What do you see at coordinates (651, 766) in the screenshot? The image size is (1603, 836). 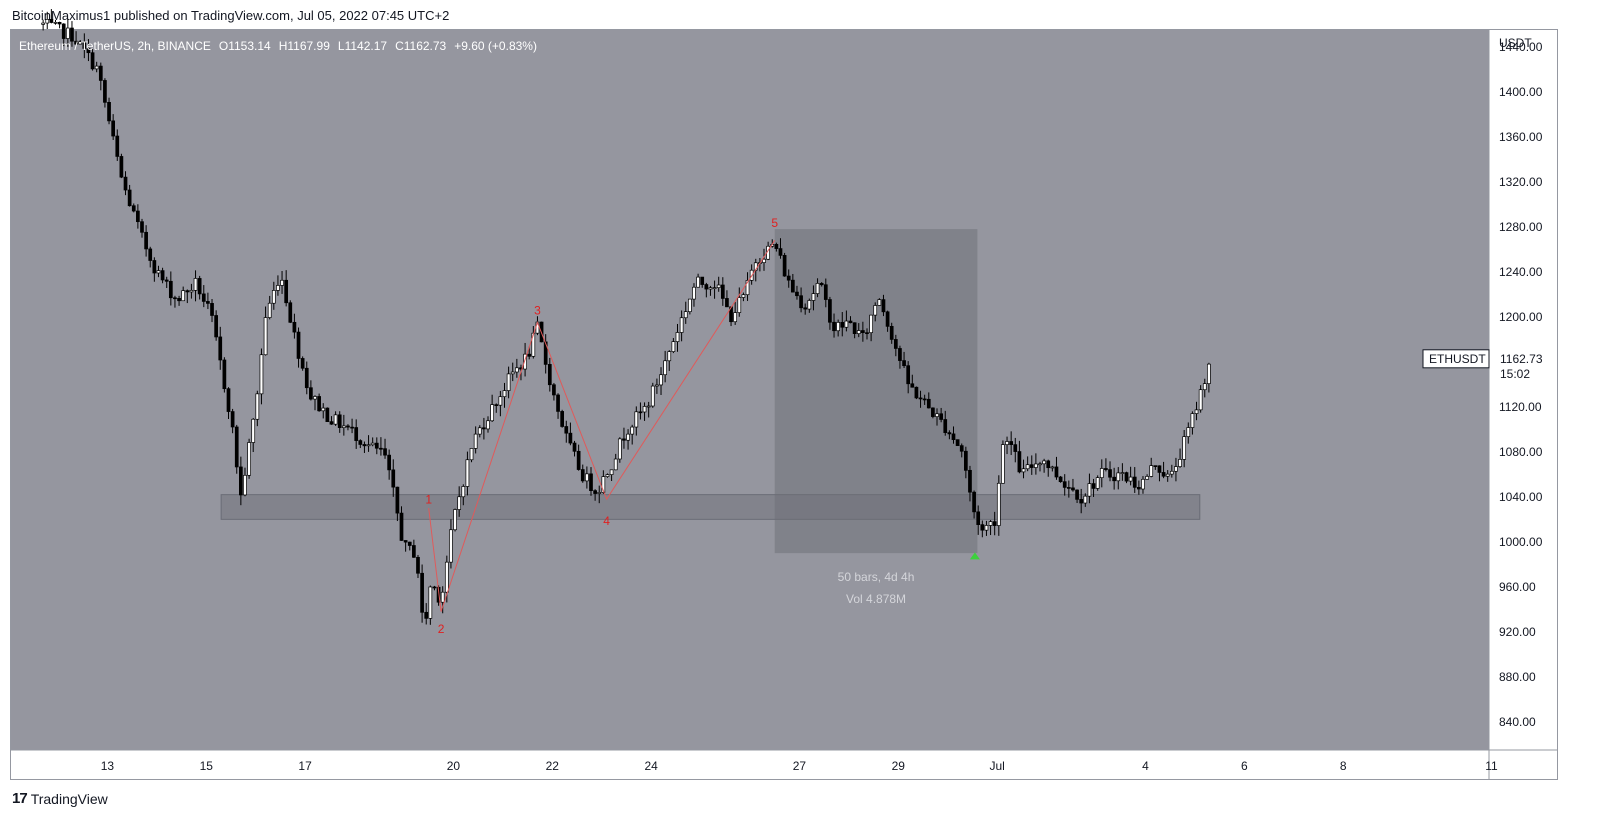 I see `time-tick: 24` at bounding box center [651, 766].